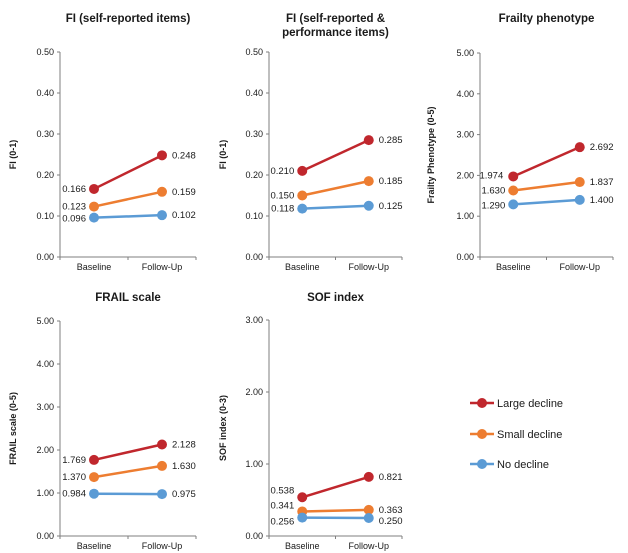 This screenshot has width=628, height=553. Describe the element at coordinates (282, 522) in the screenshot. I see `data-label: 0.256` at that location.